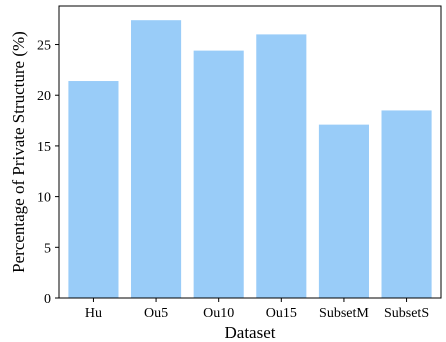 The height and width of the screenshot is (342, 446). I want to click on y-tick-label-20: 20, so click(44, 96).